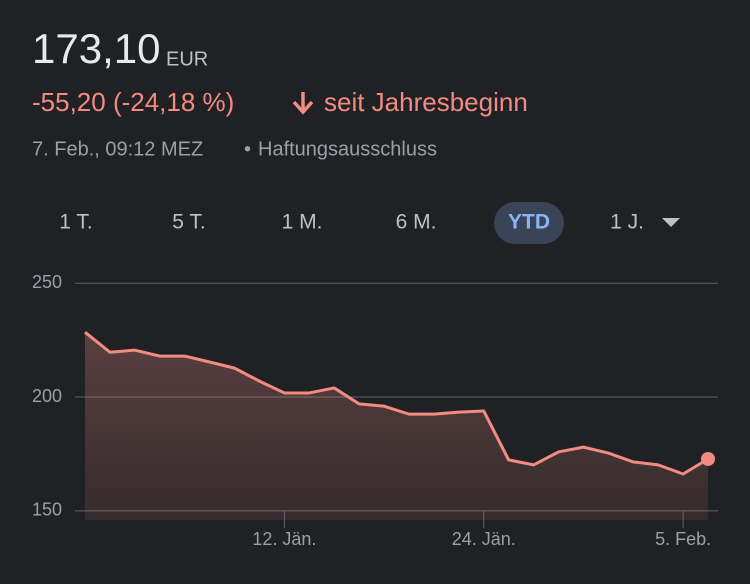  Describe the element at coordinates (708, 458) in the screenshot. I see `last-point` at that location.